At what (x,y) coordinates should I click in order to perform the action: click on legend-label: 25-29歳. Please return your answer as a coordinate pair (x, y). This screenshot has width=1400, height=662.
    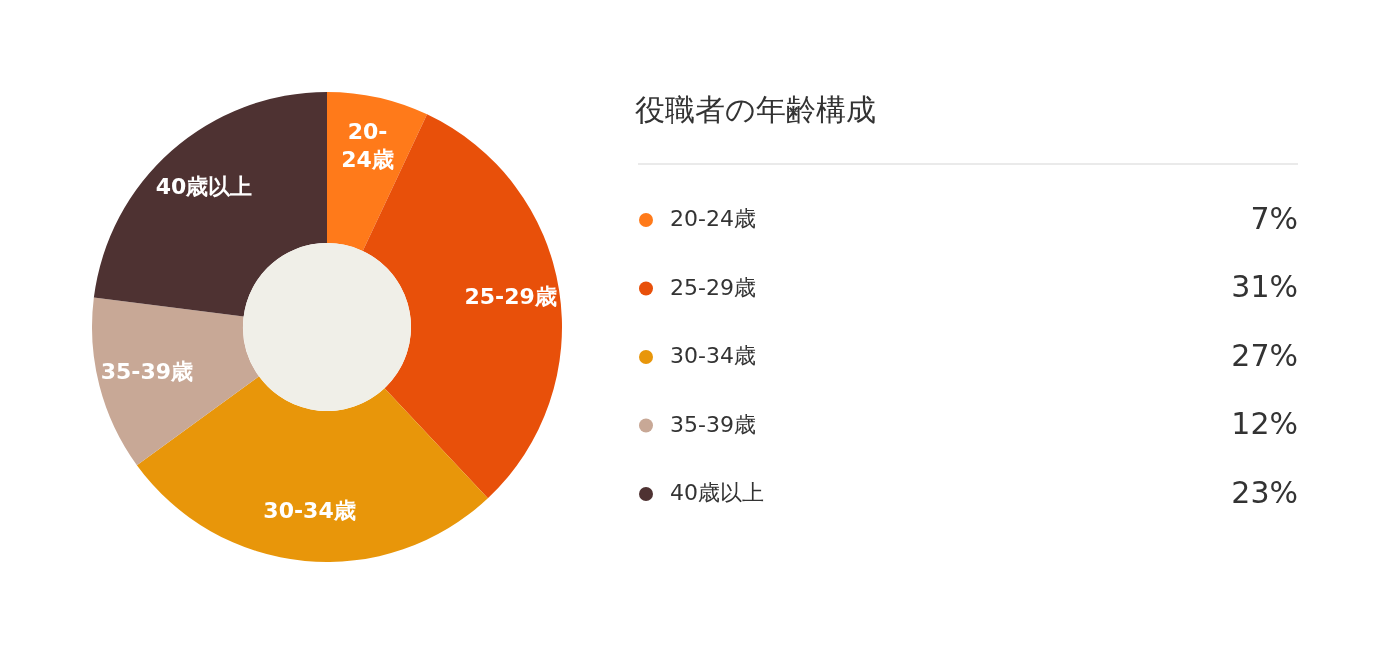
    Looking at the image, I should click on (713, 287).